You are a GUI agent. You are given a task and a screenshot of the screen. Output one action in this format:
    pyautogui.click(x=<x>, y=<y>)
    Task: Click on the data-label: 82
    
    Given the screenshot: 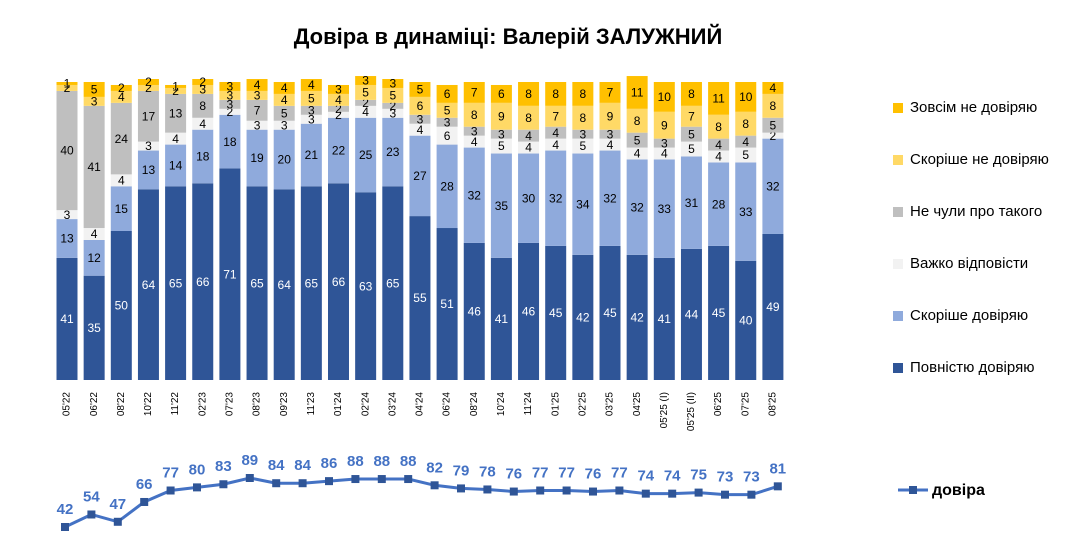 What is the action you would take?
    pyautogui.click(x=434, y=467)
    